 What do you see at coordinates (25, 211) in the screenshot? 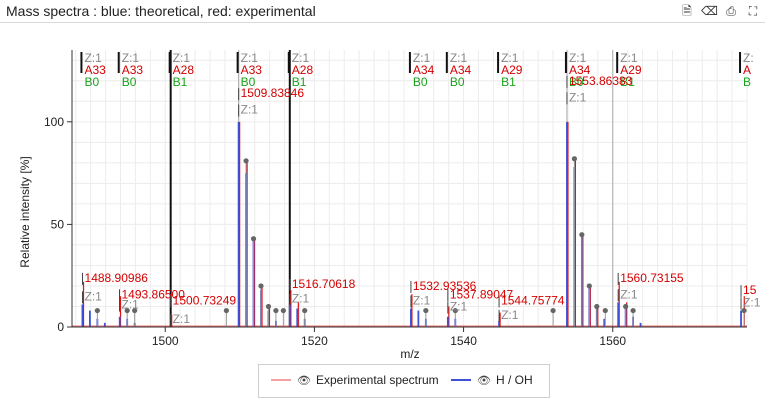
I see `y-axis-label: Relative intensity [%]` at bounding box center [25, 211].